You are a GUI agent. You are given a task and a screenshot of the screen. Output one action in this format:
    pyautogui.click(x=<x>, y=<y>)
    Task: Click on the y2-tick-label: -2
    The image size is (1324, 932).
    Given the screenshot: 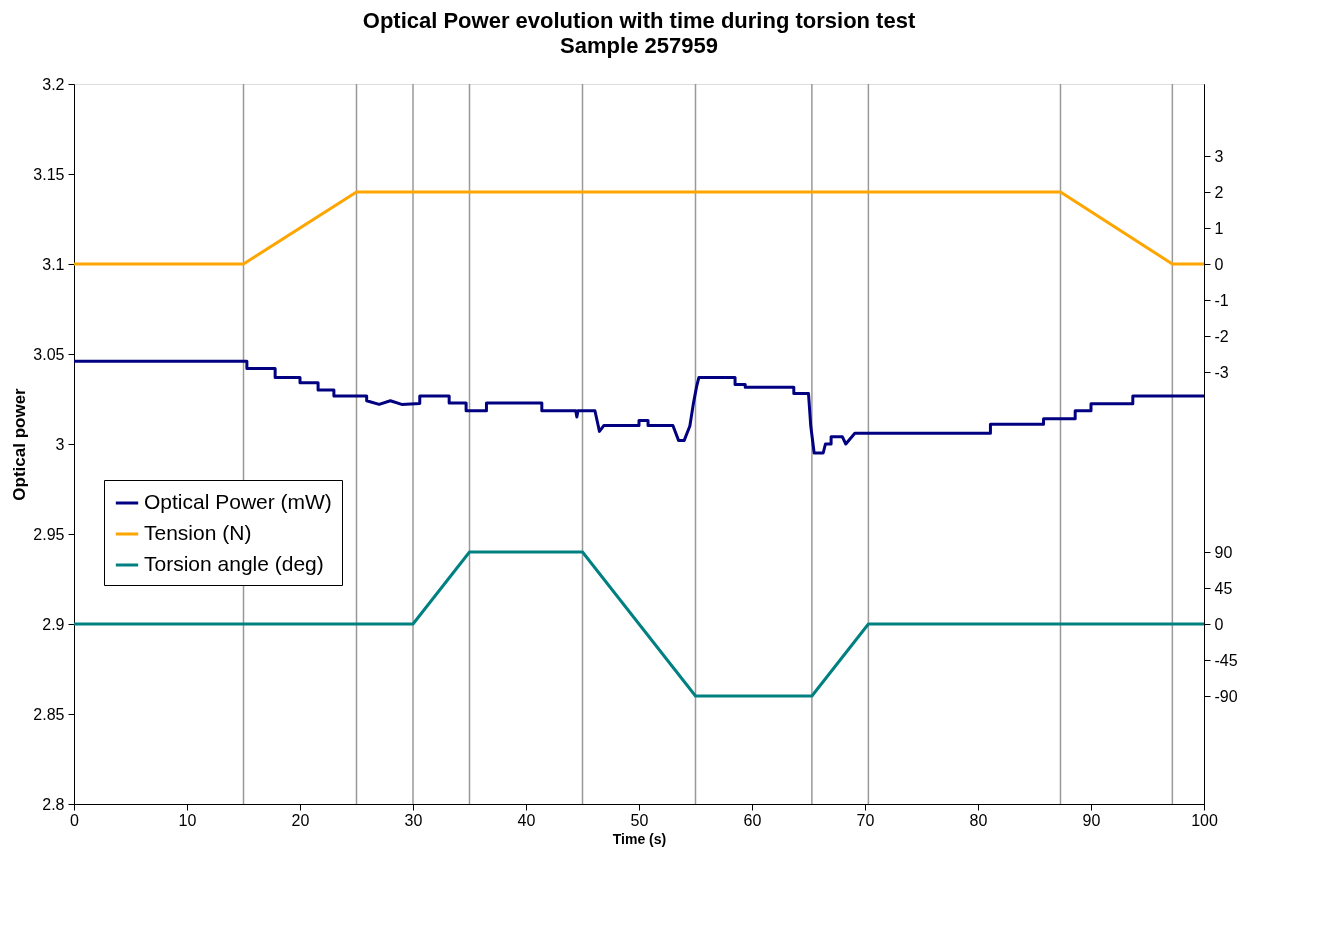 What is the action you would take?
    pyautogui.click(x=1221, y=336)
    